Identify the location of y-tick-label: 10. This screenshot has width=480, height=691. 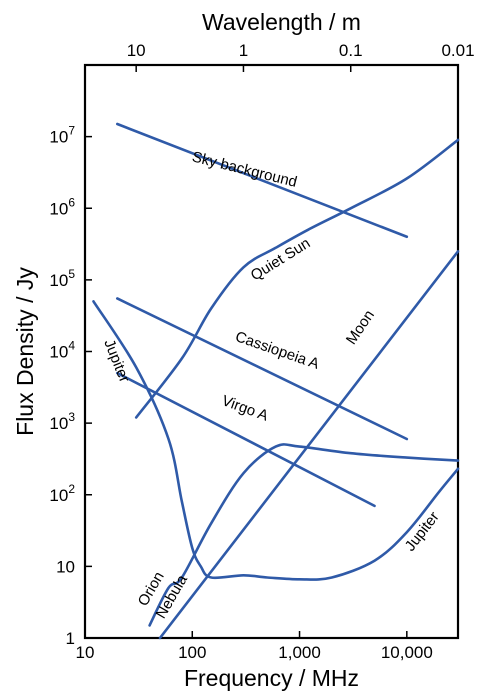
(65, 566).